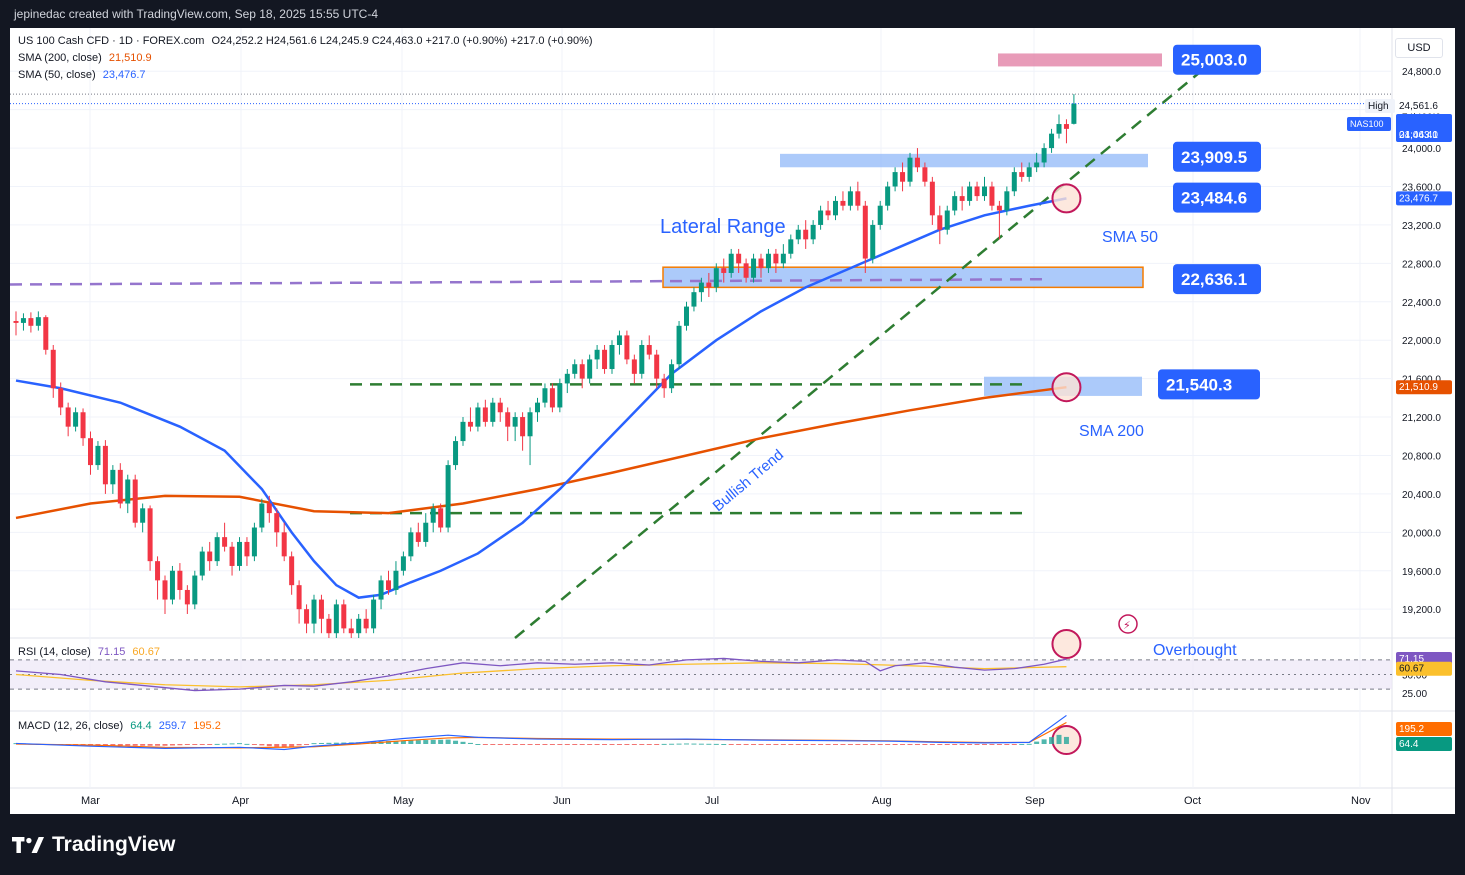 Image resolution: width=1465 pixels, height=875 pixels. What do you see at coordinates (141, 726) in the screenshot?
I see `legend-macd-hist: 64.4` at bounding box center [141, 726].